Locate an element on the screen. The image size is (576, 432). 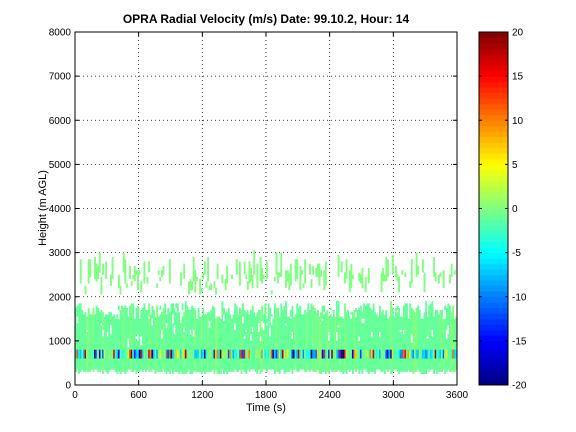
y-tick-label: 1000 is located at coordinates (60, 341).